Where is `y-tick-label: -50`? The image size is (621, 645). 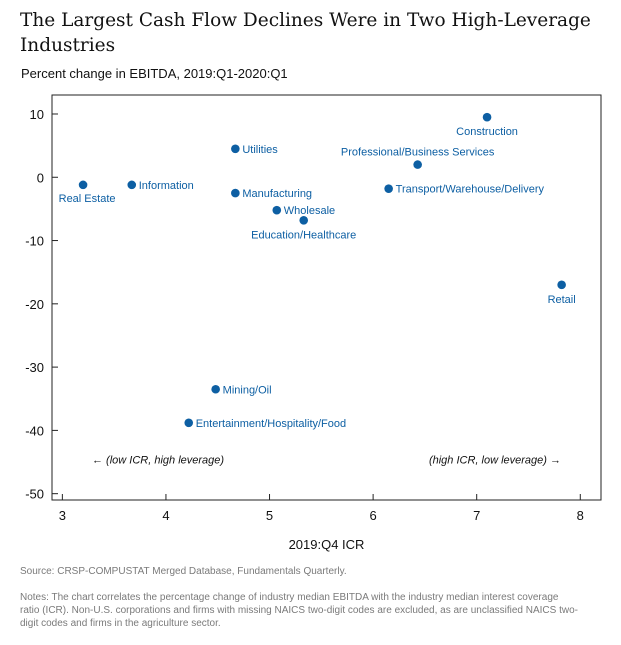 y-tick-label: -50 is located at coordinates (34, 494).